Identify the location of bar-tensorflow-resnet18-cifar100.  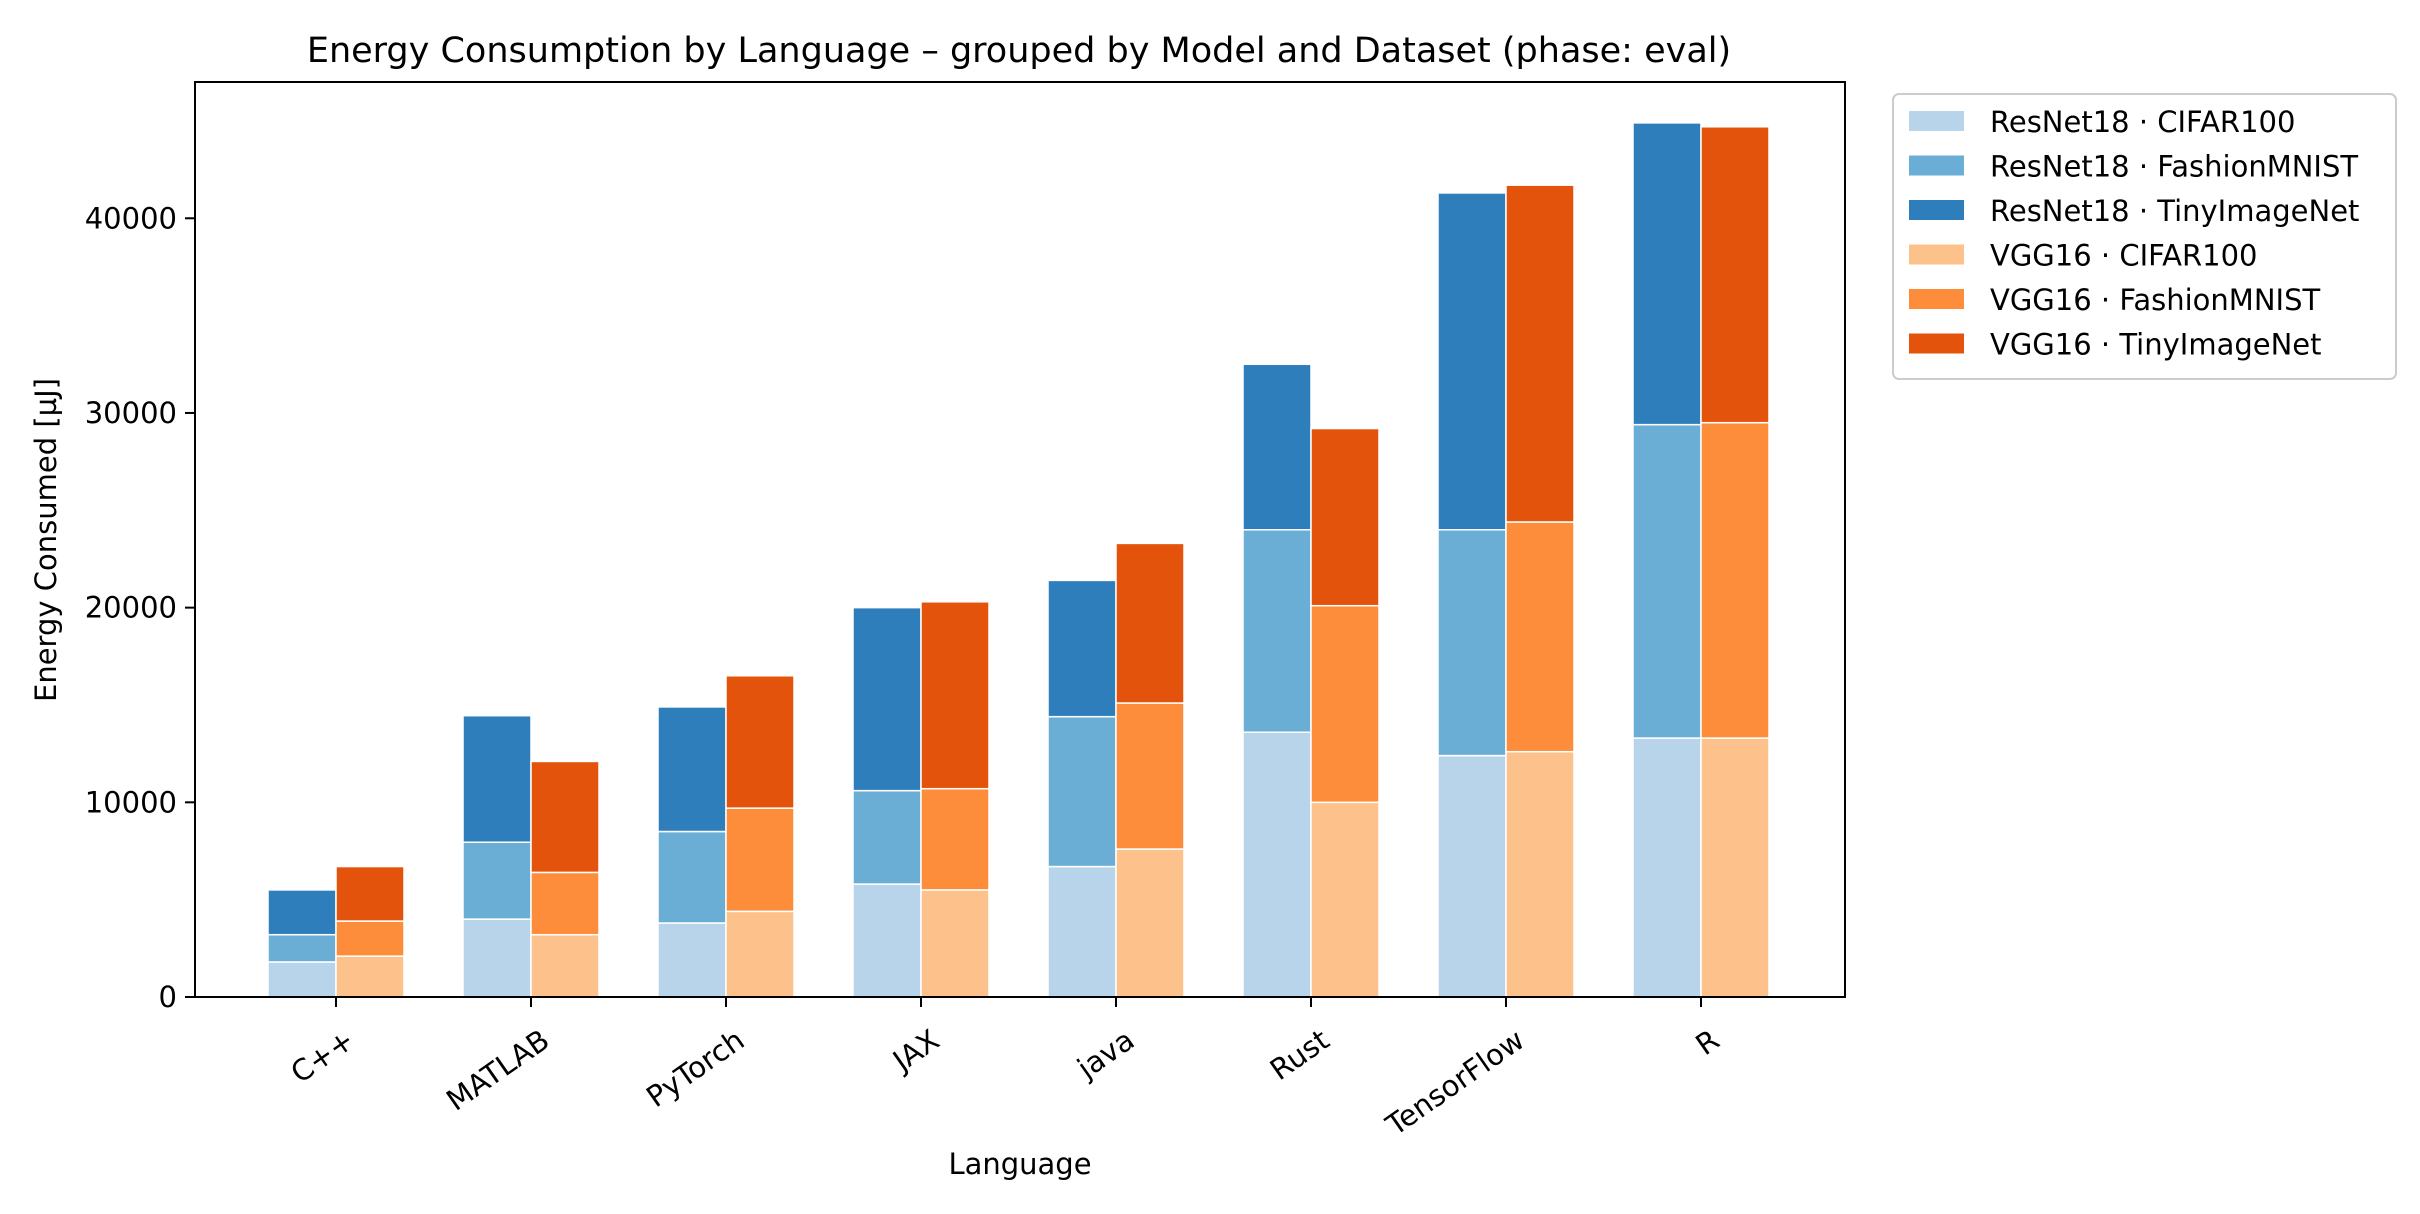
(1472, 876).